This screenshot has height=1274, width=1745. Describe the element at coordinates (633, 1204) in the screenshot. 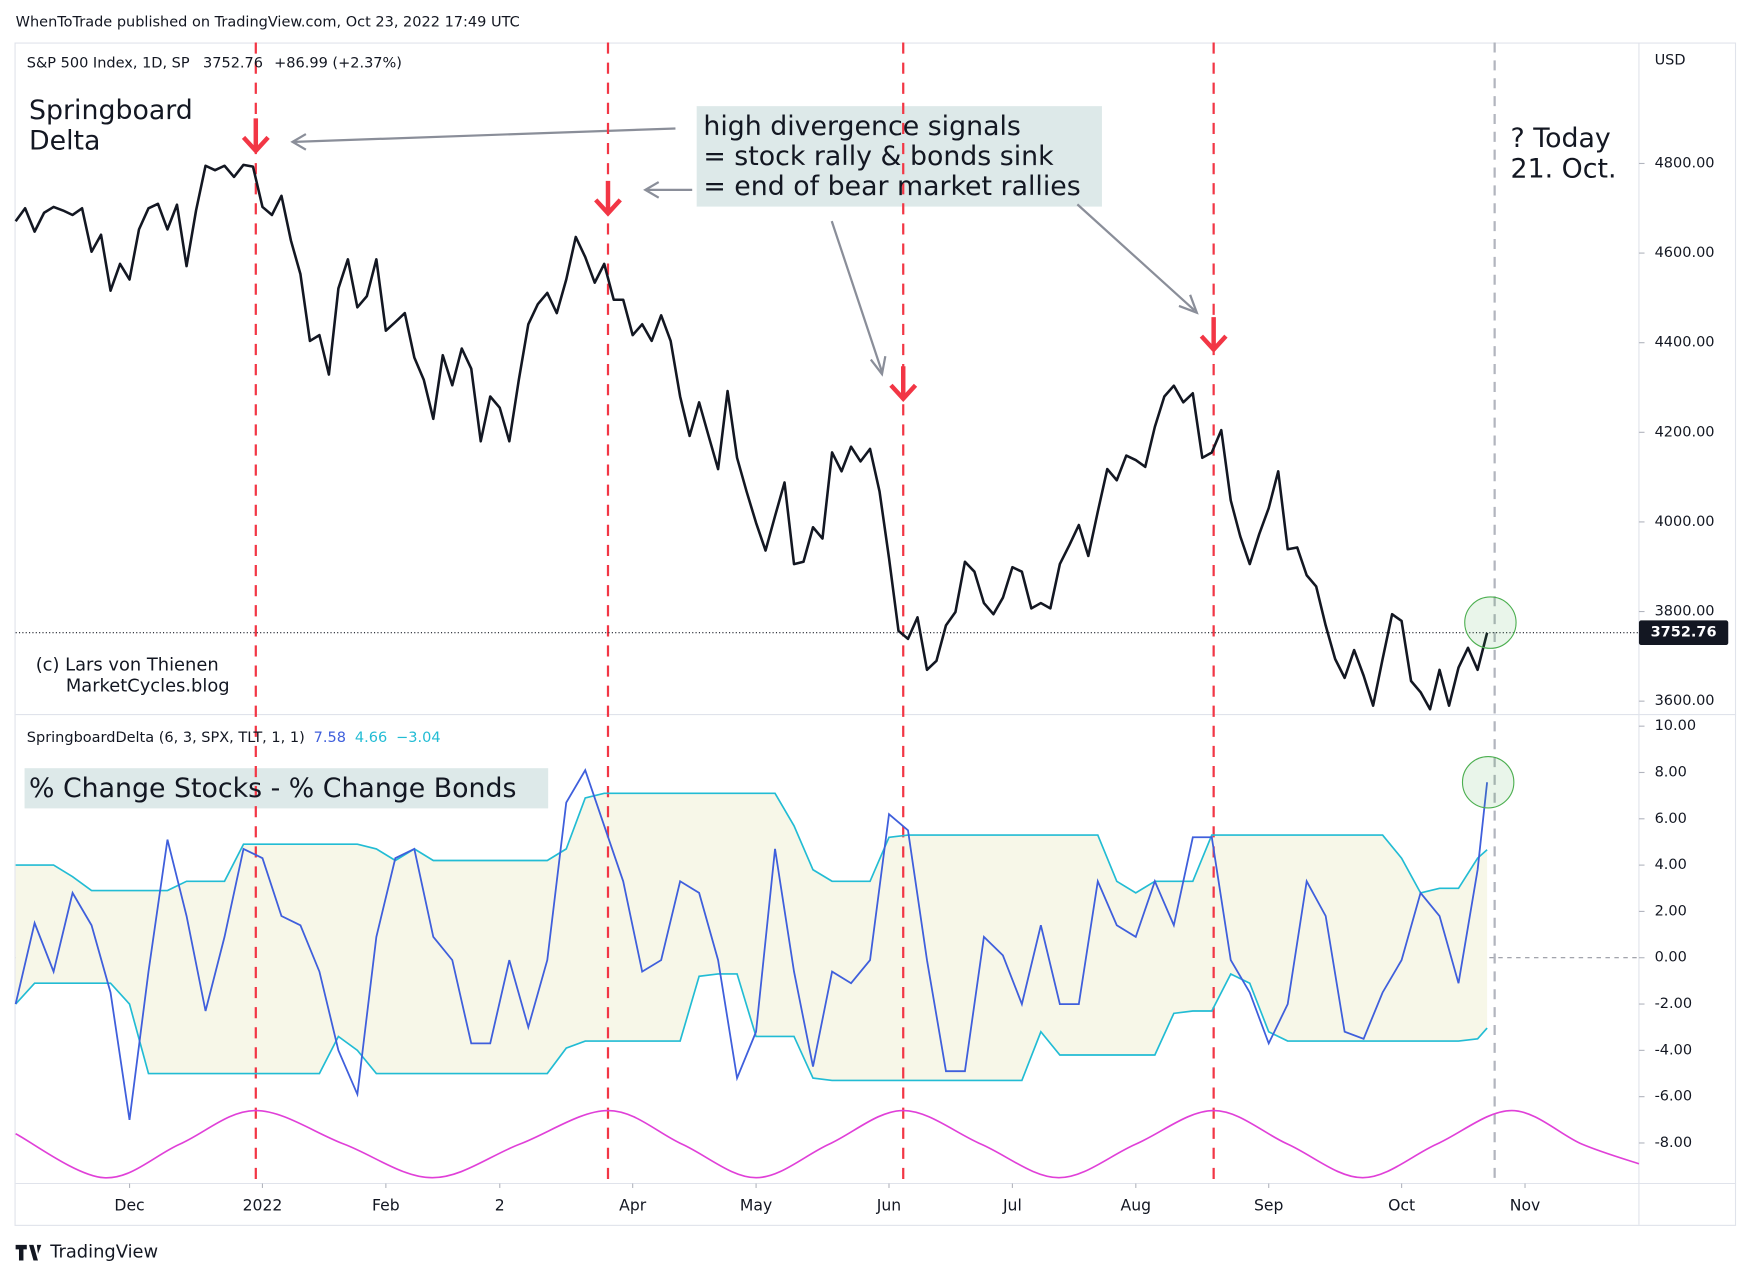

I see `x-tick-label: Apr` at that location.